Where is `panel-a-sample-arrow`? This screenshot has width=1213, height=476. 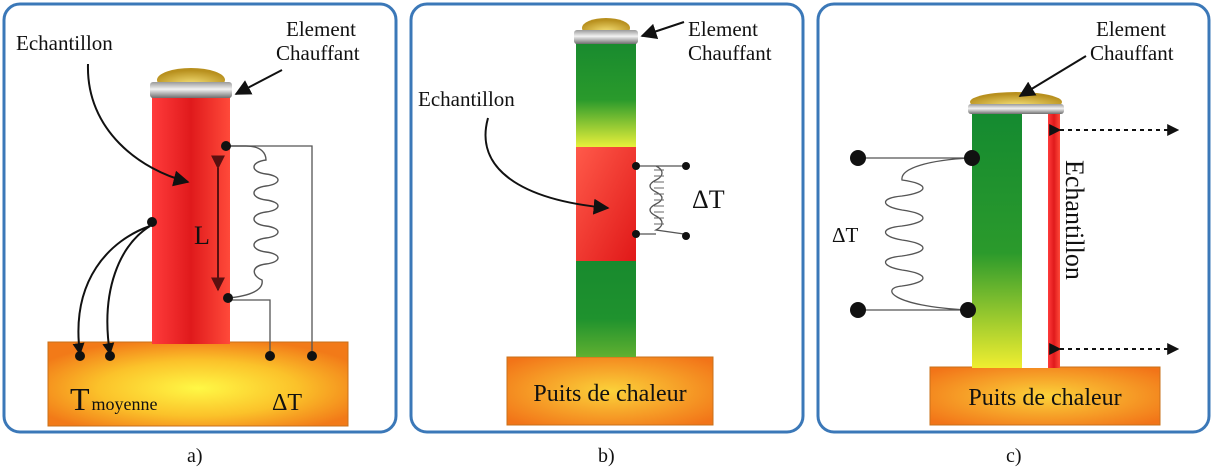 panel-a-sample-arrow is located at coordinates (138, 125).